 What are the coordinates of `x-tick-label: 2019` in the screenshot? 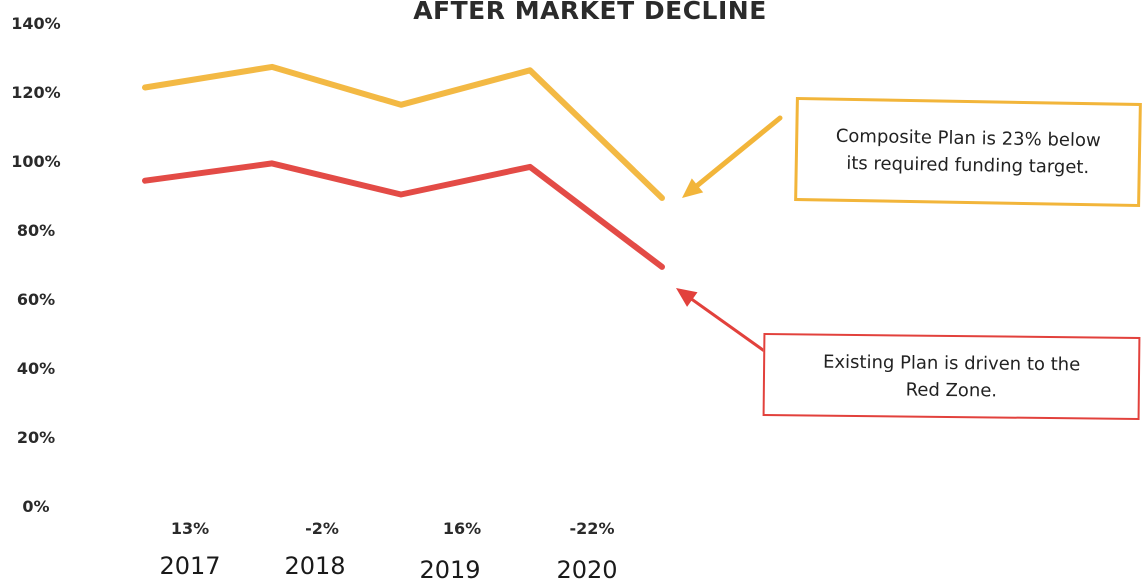 It's located at (449, 570).